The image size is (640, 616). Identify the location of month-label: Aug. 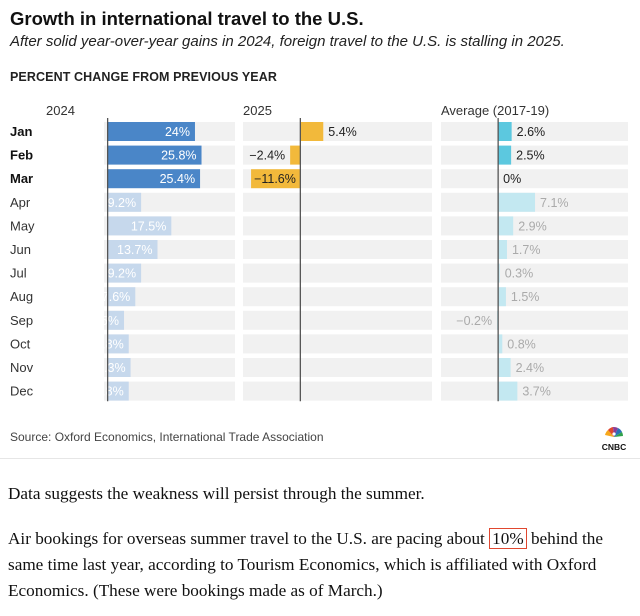
(21, 296).